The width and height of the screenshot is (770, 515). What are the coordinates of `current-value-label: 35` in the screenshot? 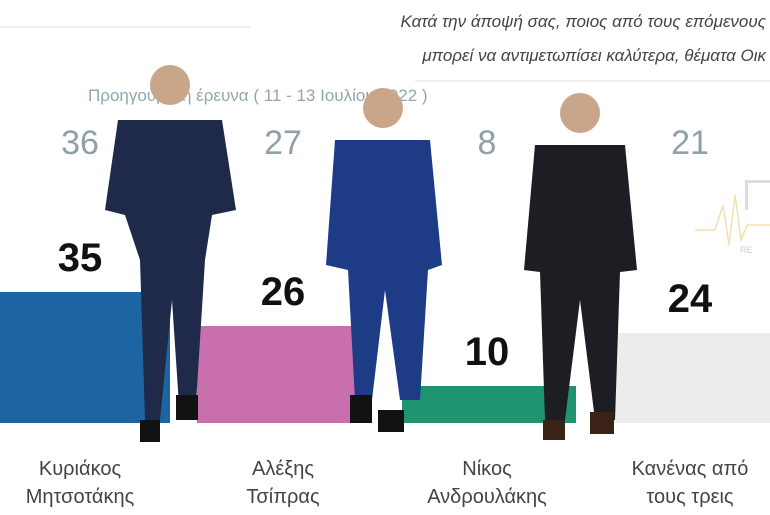 It's located at (80, 258).